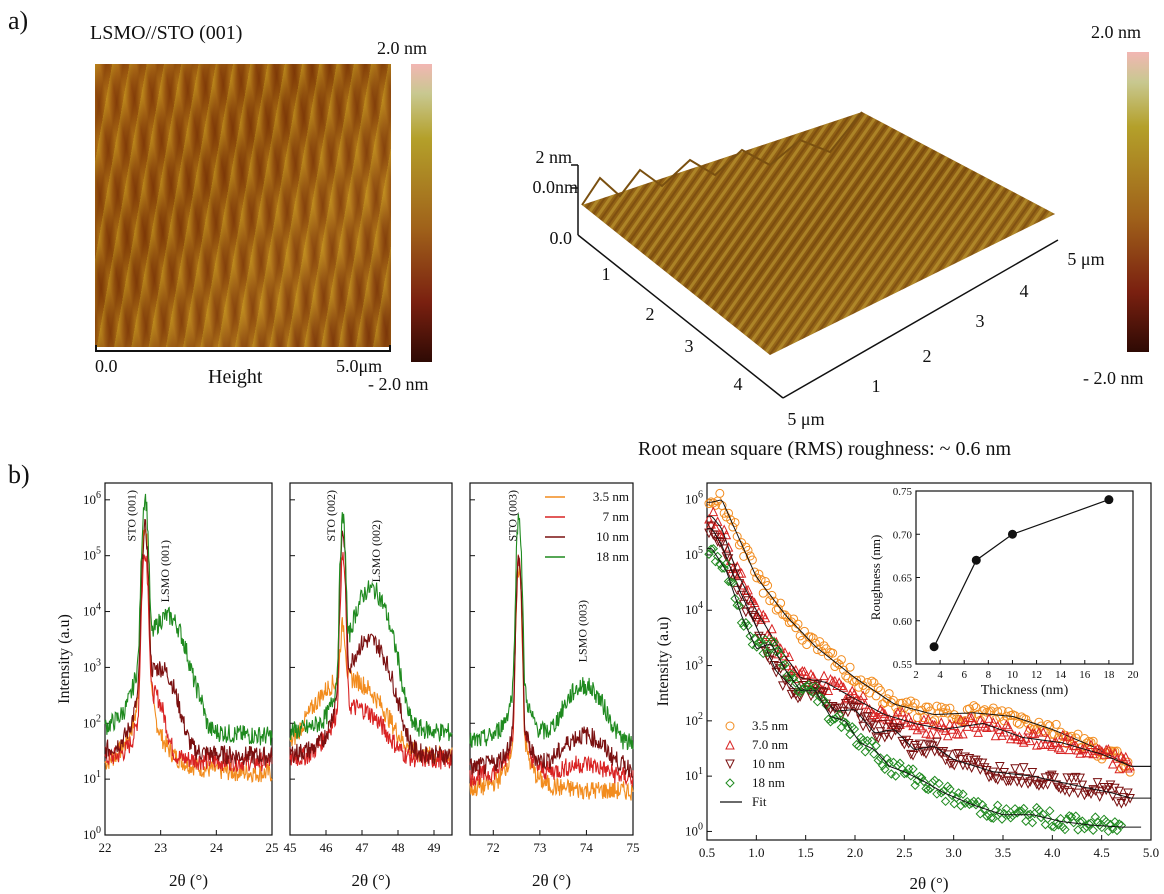 The image size is (1164, 894). I want to click on y-tick-label: 10², so click(92, 721).